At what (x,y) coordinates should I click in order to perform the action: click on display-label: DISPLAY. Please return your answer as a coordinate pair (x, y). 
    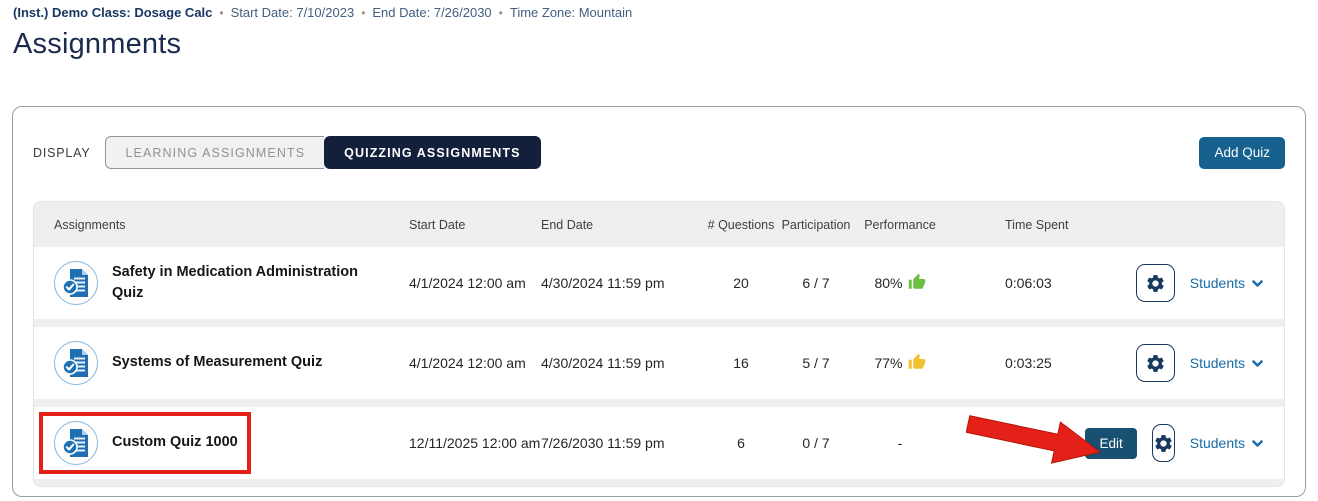
    Looking at the image, I should click on (62, 152).